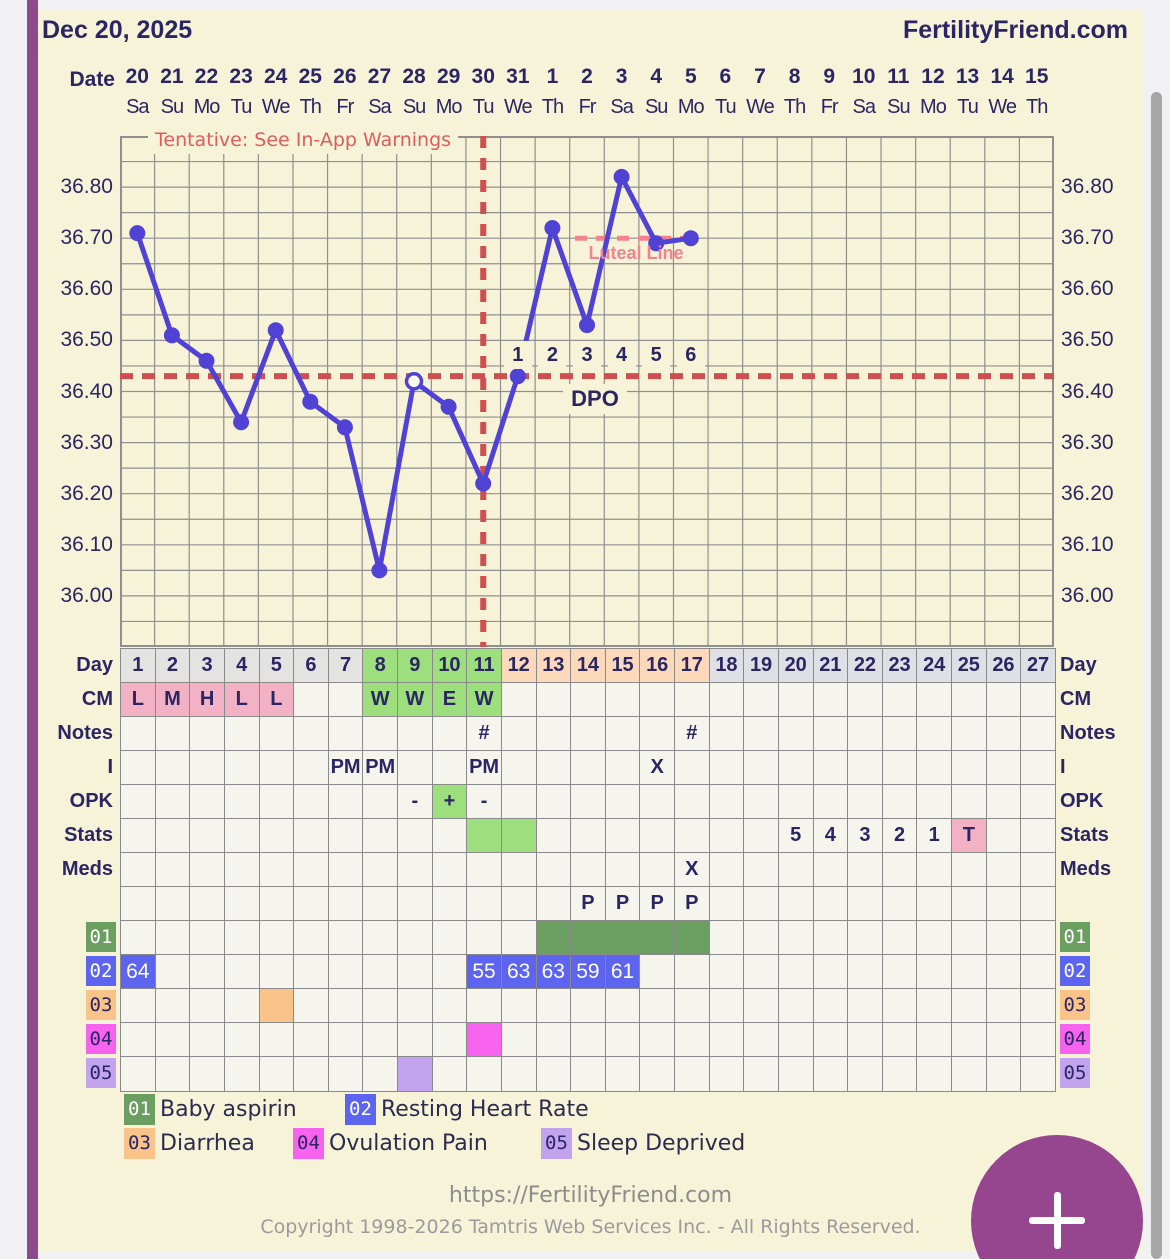 The height and width of the screenshot is (1259, 1170). Describe the element at coordinates (346, 665) in the screenshot. I see `cell-day-day-7: 7` at that location.